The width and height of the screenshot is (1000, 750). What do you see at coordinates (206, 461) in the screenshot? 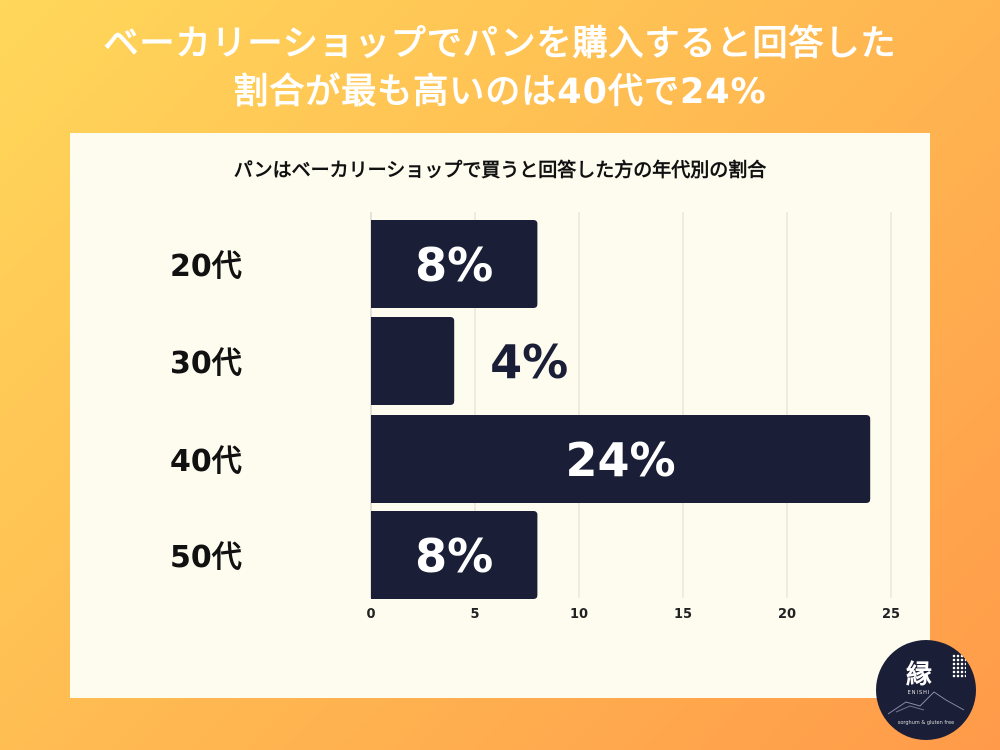
I see `category-label-2: 40代` at bounding box center [206, 461].